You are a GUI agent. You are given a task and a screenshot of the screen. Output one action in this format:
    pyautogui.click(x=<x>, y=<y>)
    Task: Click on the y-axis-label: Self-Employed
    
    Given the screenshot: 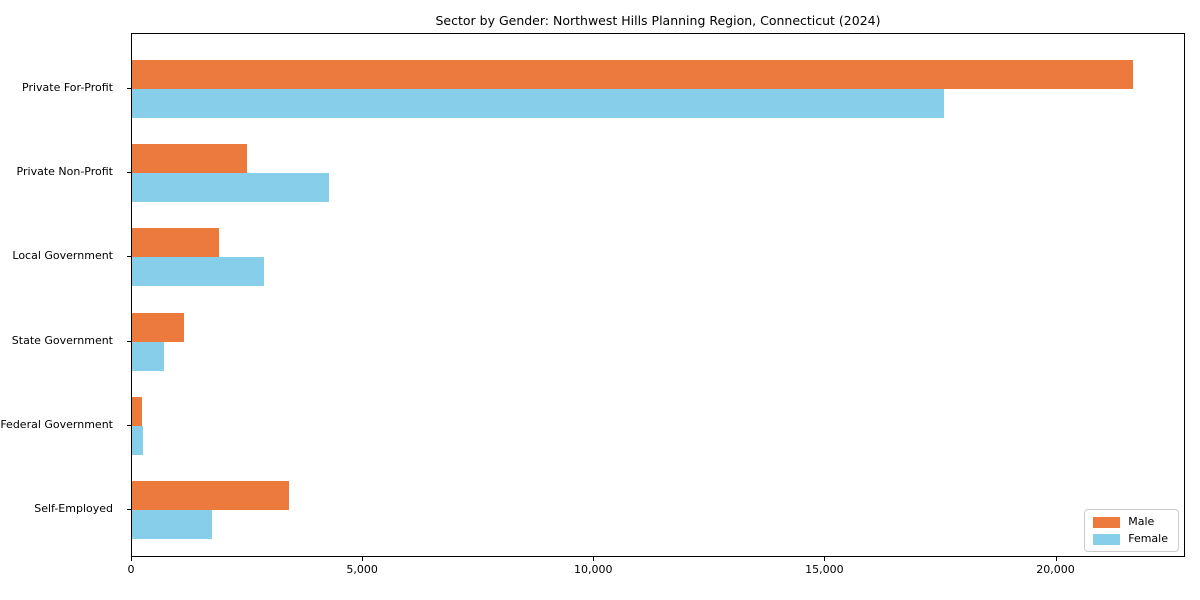 What is the action you would take?
    pyautogui.click(x=73, y=508)
    